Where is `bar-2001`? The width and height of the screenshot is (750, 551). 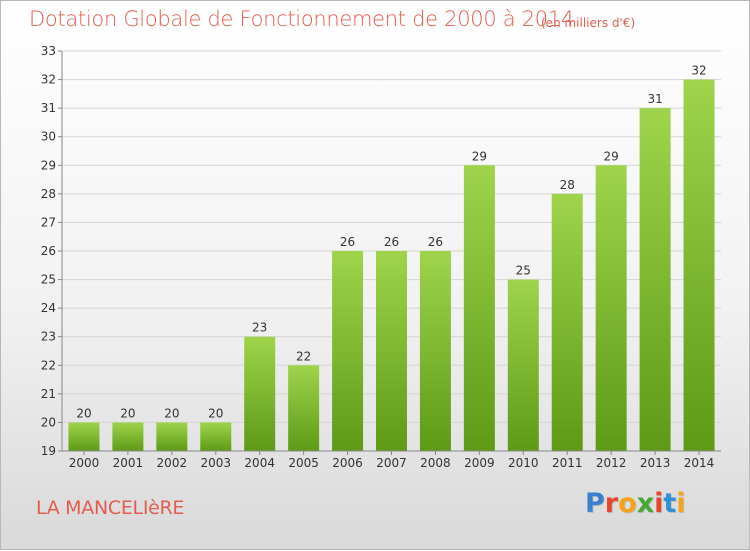 bar-2001 is located at coordinates (128, 436).